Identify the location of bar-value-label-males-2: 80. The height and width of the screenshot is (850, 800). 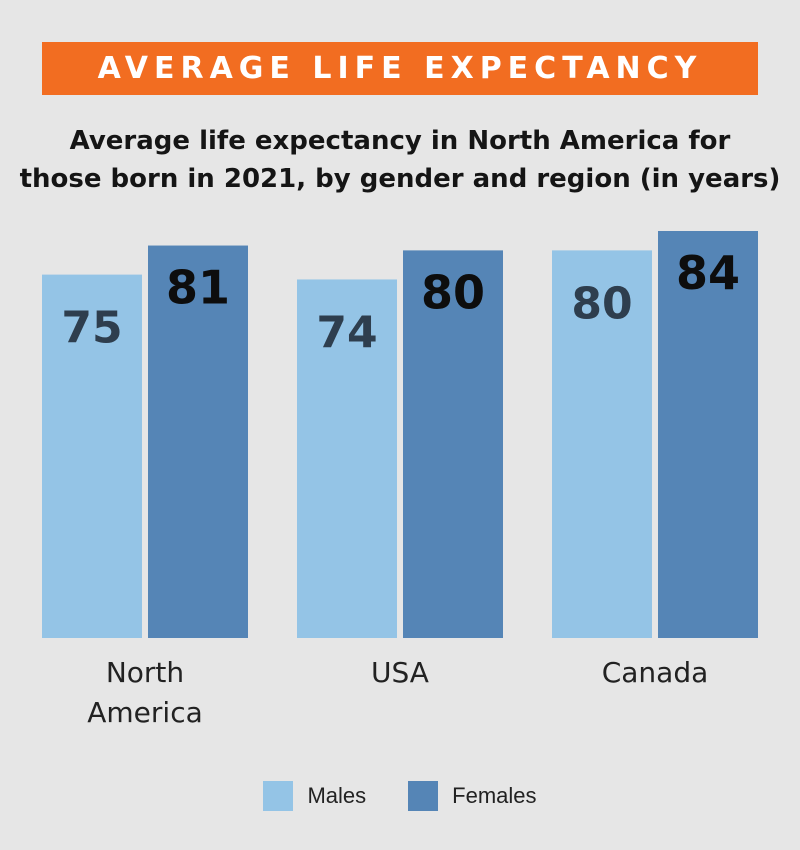
(601, 303).